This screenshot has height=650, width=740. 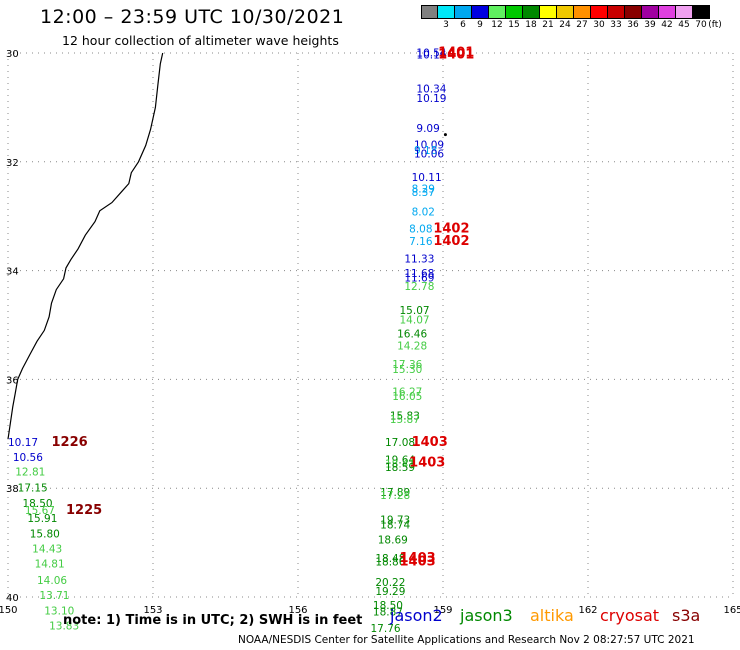 I want to click on page-title: 12:00 – 23:59 UTC 10/30/2021, so click(x=192, y=17).